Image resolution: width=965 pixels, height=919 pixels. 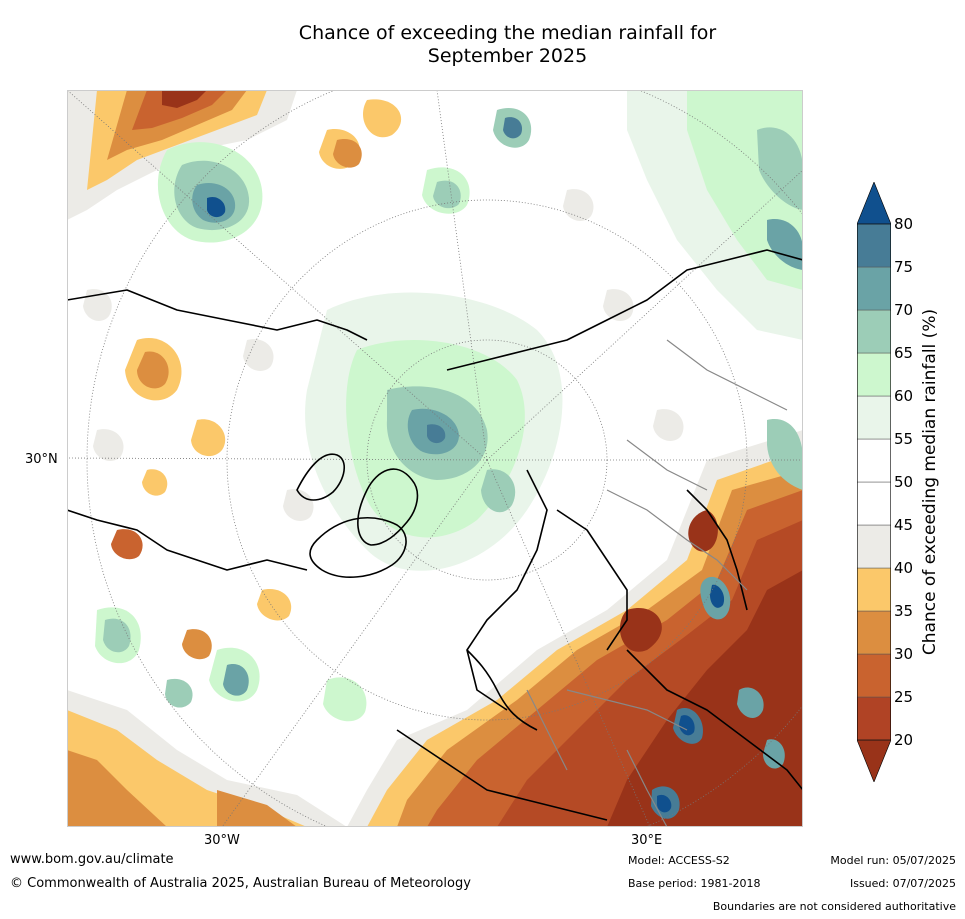 What do you see at coordinates (715, 290) in the screenshot?
I see `wet-region-northeast` at bounding box center [715, 290].